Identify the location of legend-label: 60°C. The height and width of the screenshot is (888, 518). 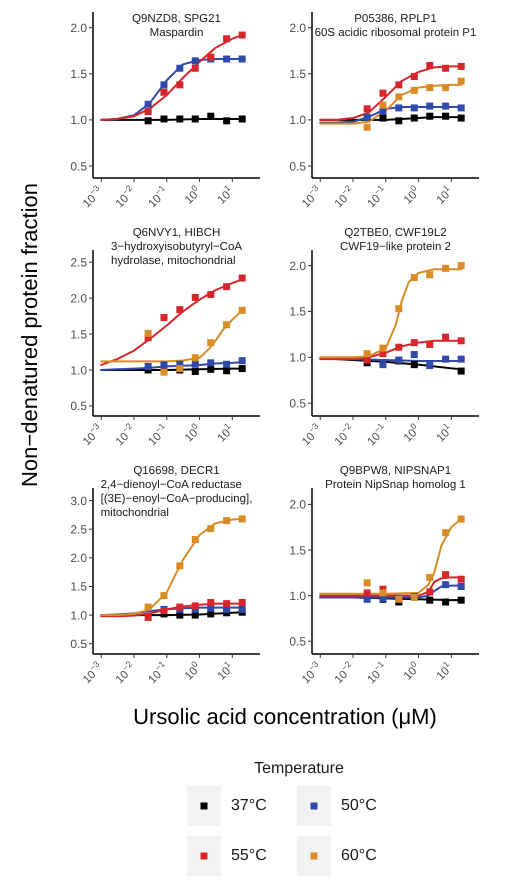
(359, 855).